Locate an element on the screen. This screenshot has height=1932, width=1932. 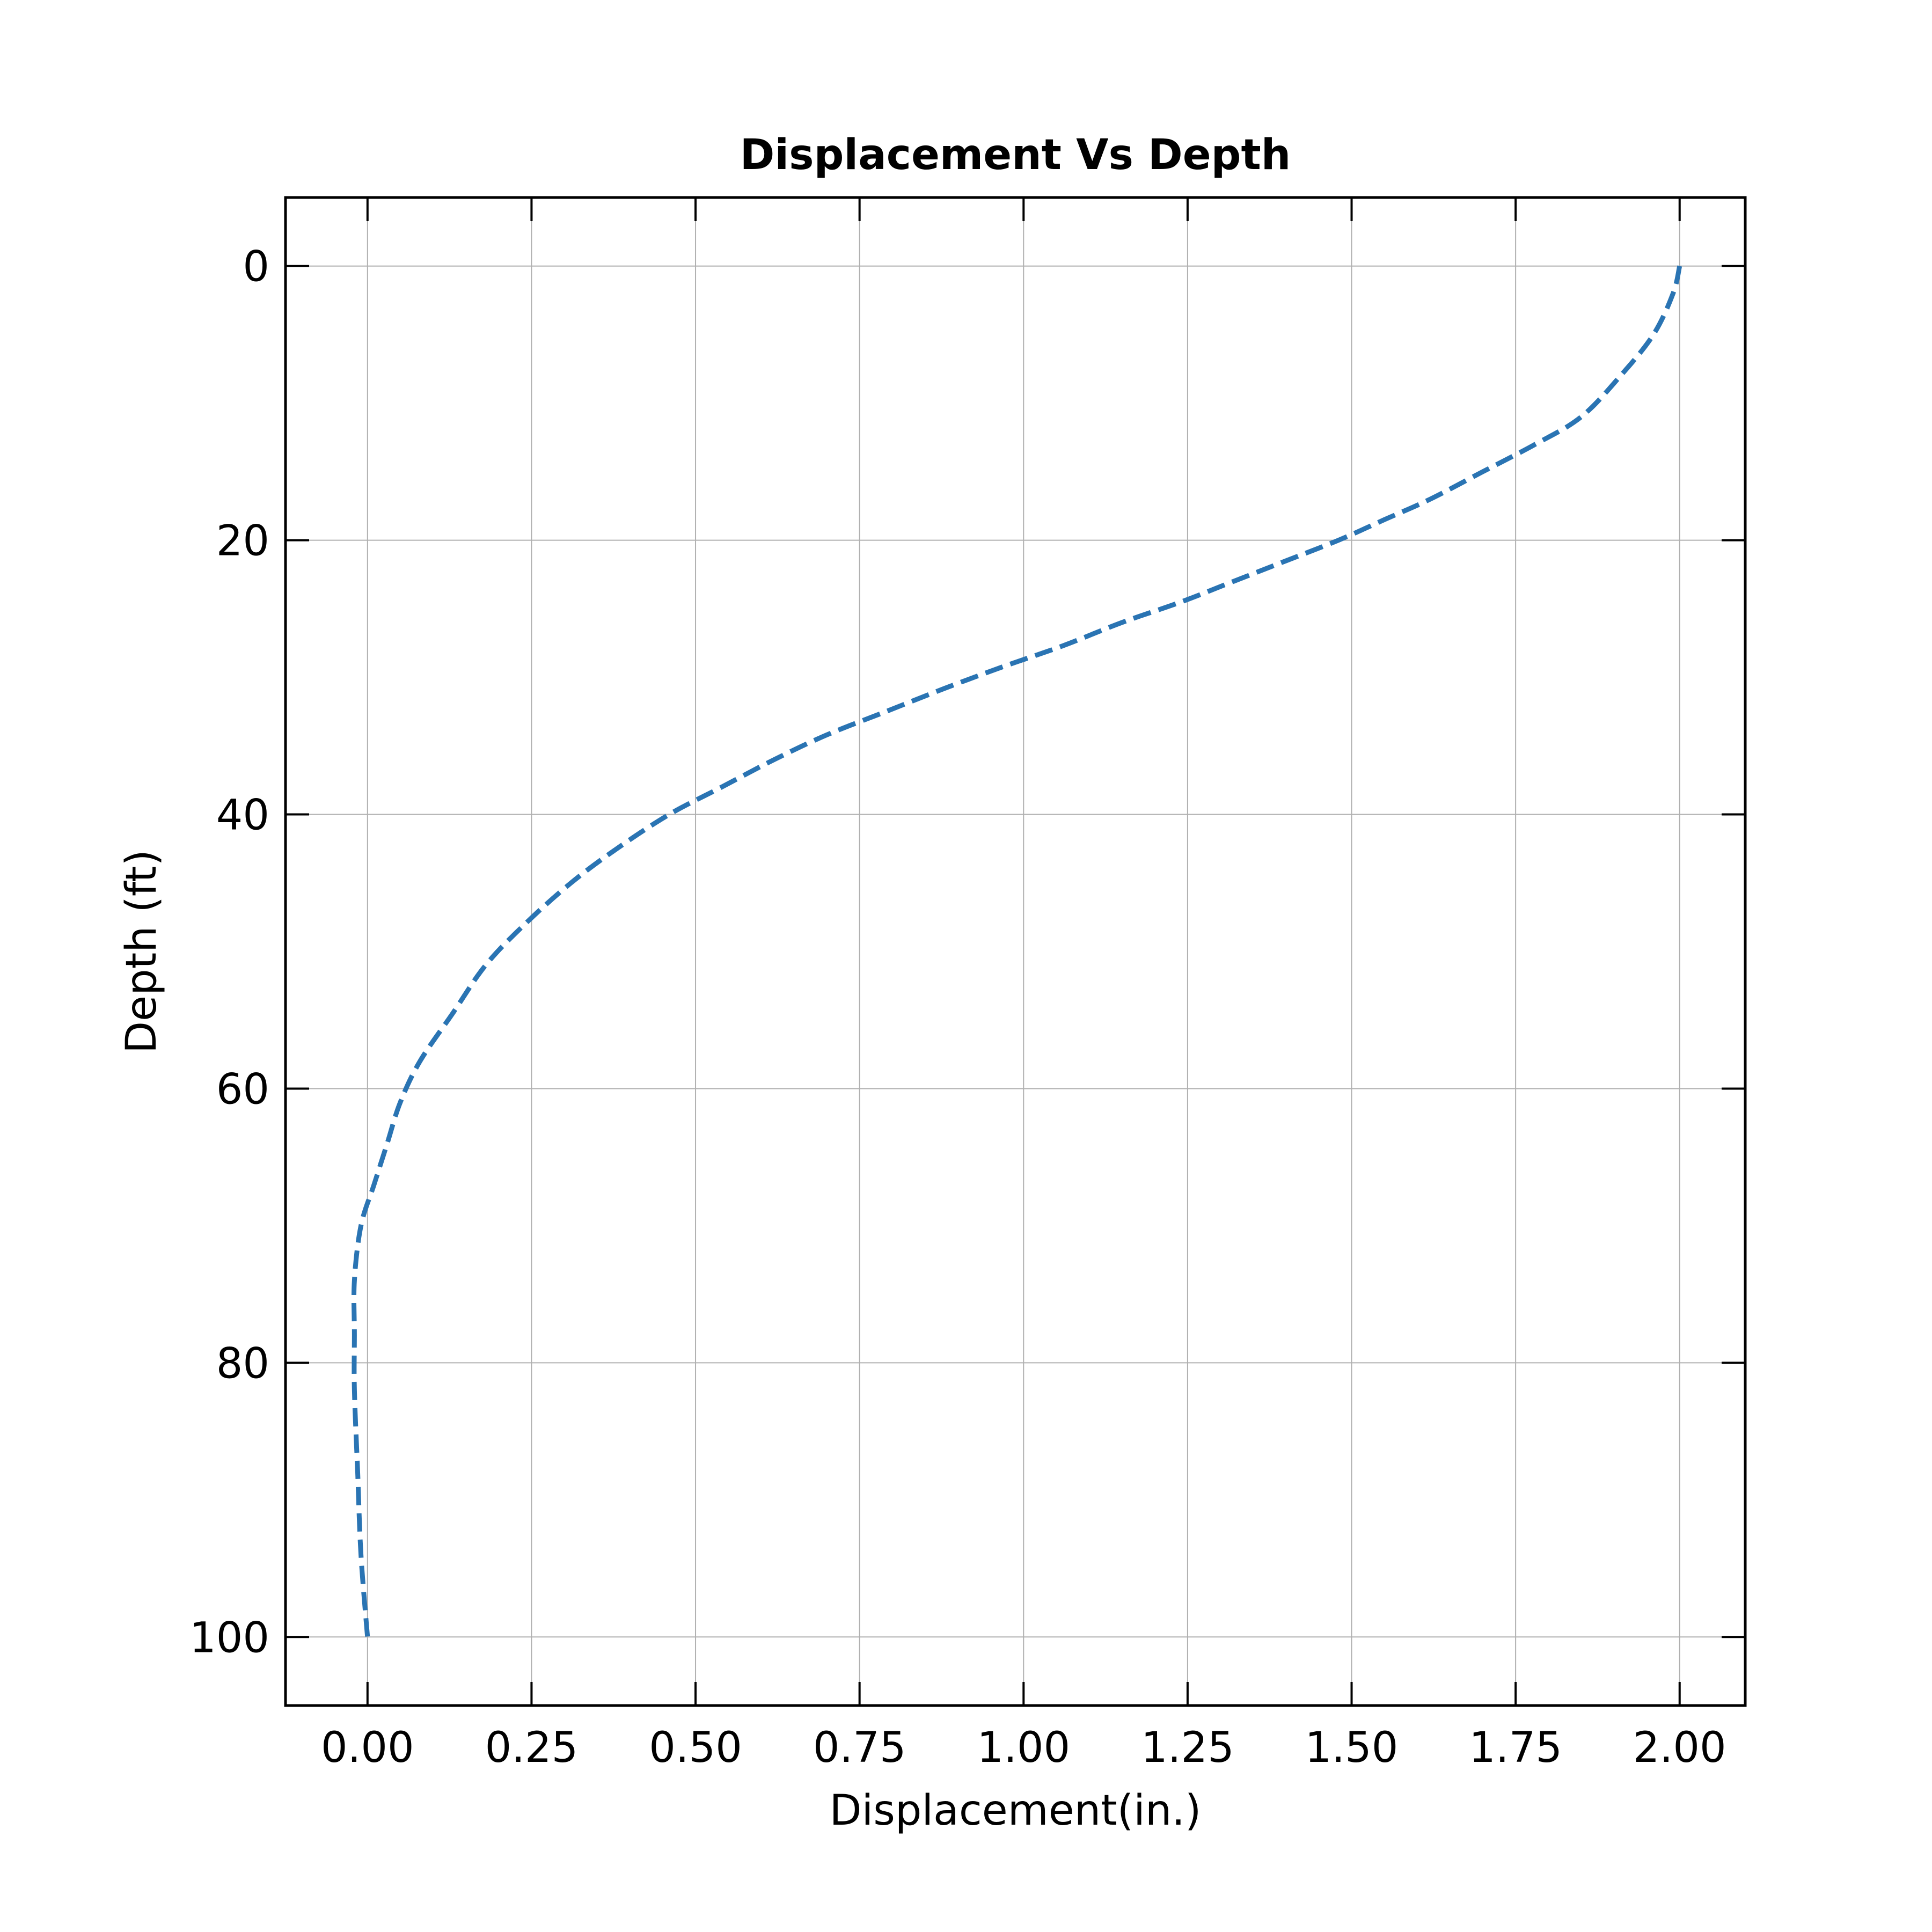
y-tick-label: 100 is located at coordinates (229, 1638).